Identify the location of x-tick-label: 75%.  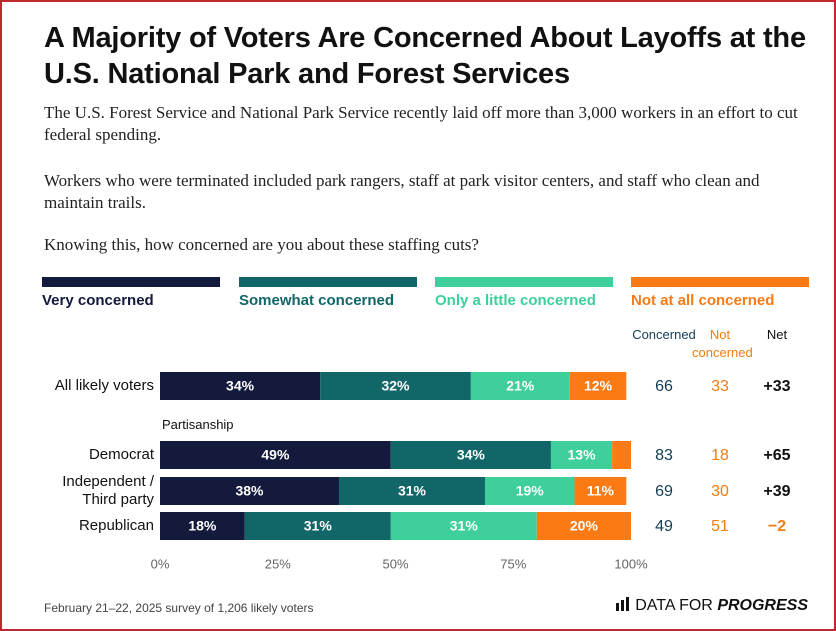
(513, 563).